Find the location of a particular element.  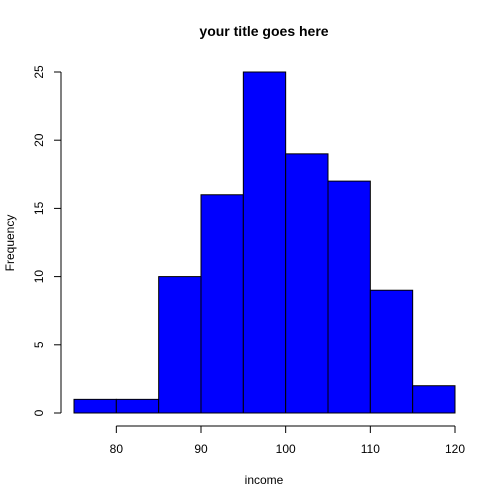

x-tick-label-80: 80 is located at coordinates (117, 449).